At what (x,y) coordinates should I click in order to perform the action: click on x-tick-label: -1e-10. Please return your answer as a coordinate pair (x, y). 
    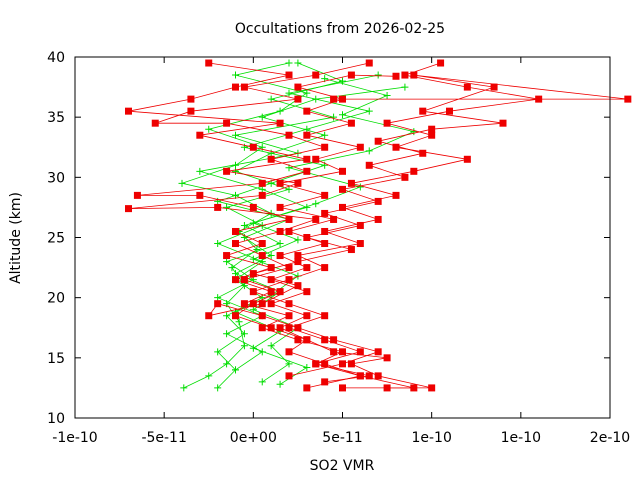
    Looking at the image, I should click on (74, 438).